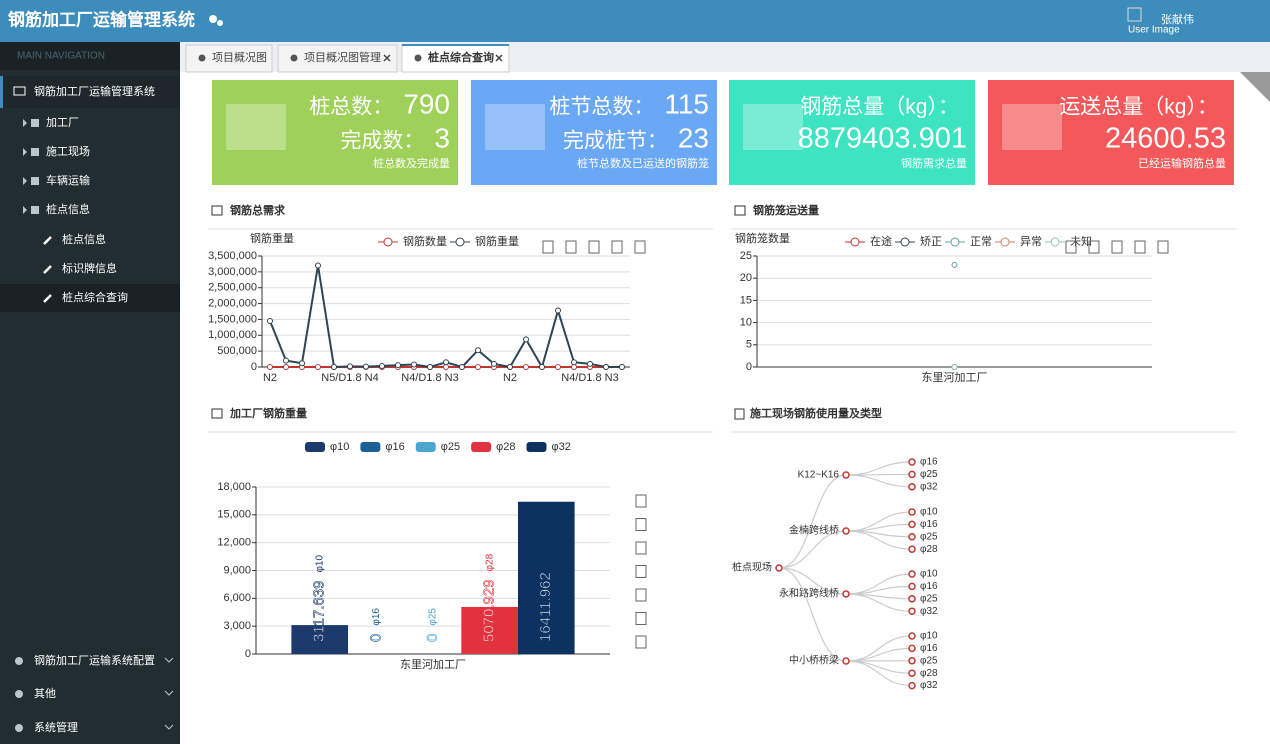 The height and width of the screenshot is (744, 1270). Describe the element at coordinates (955, 377) in the screenshot. I see `x-tick-label: 东里河加工厂` at that location.